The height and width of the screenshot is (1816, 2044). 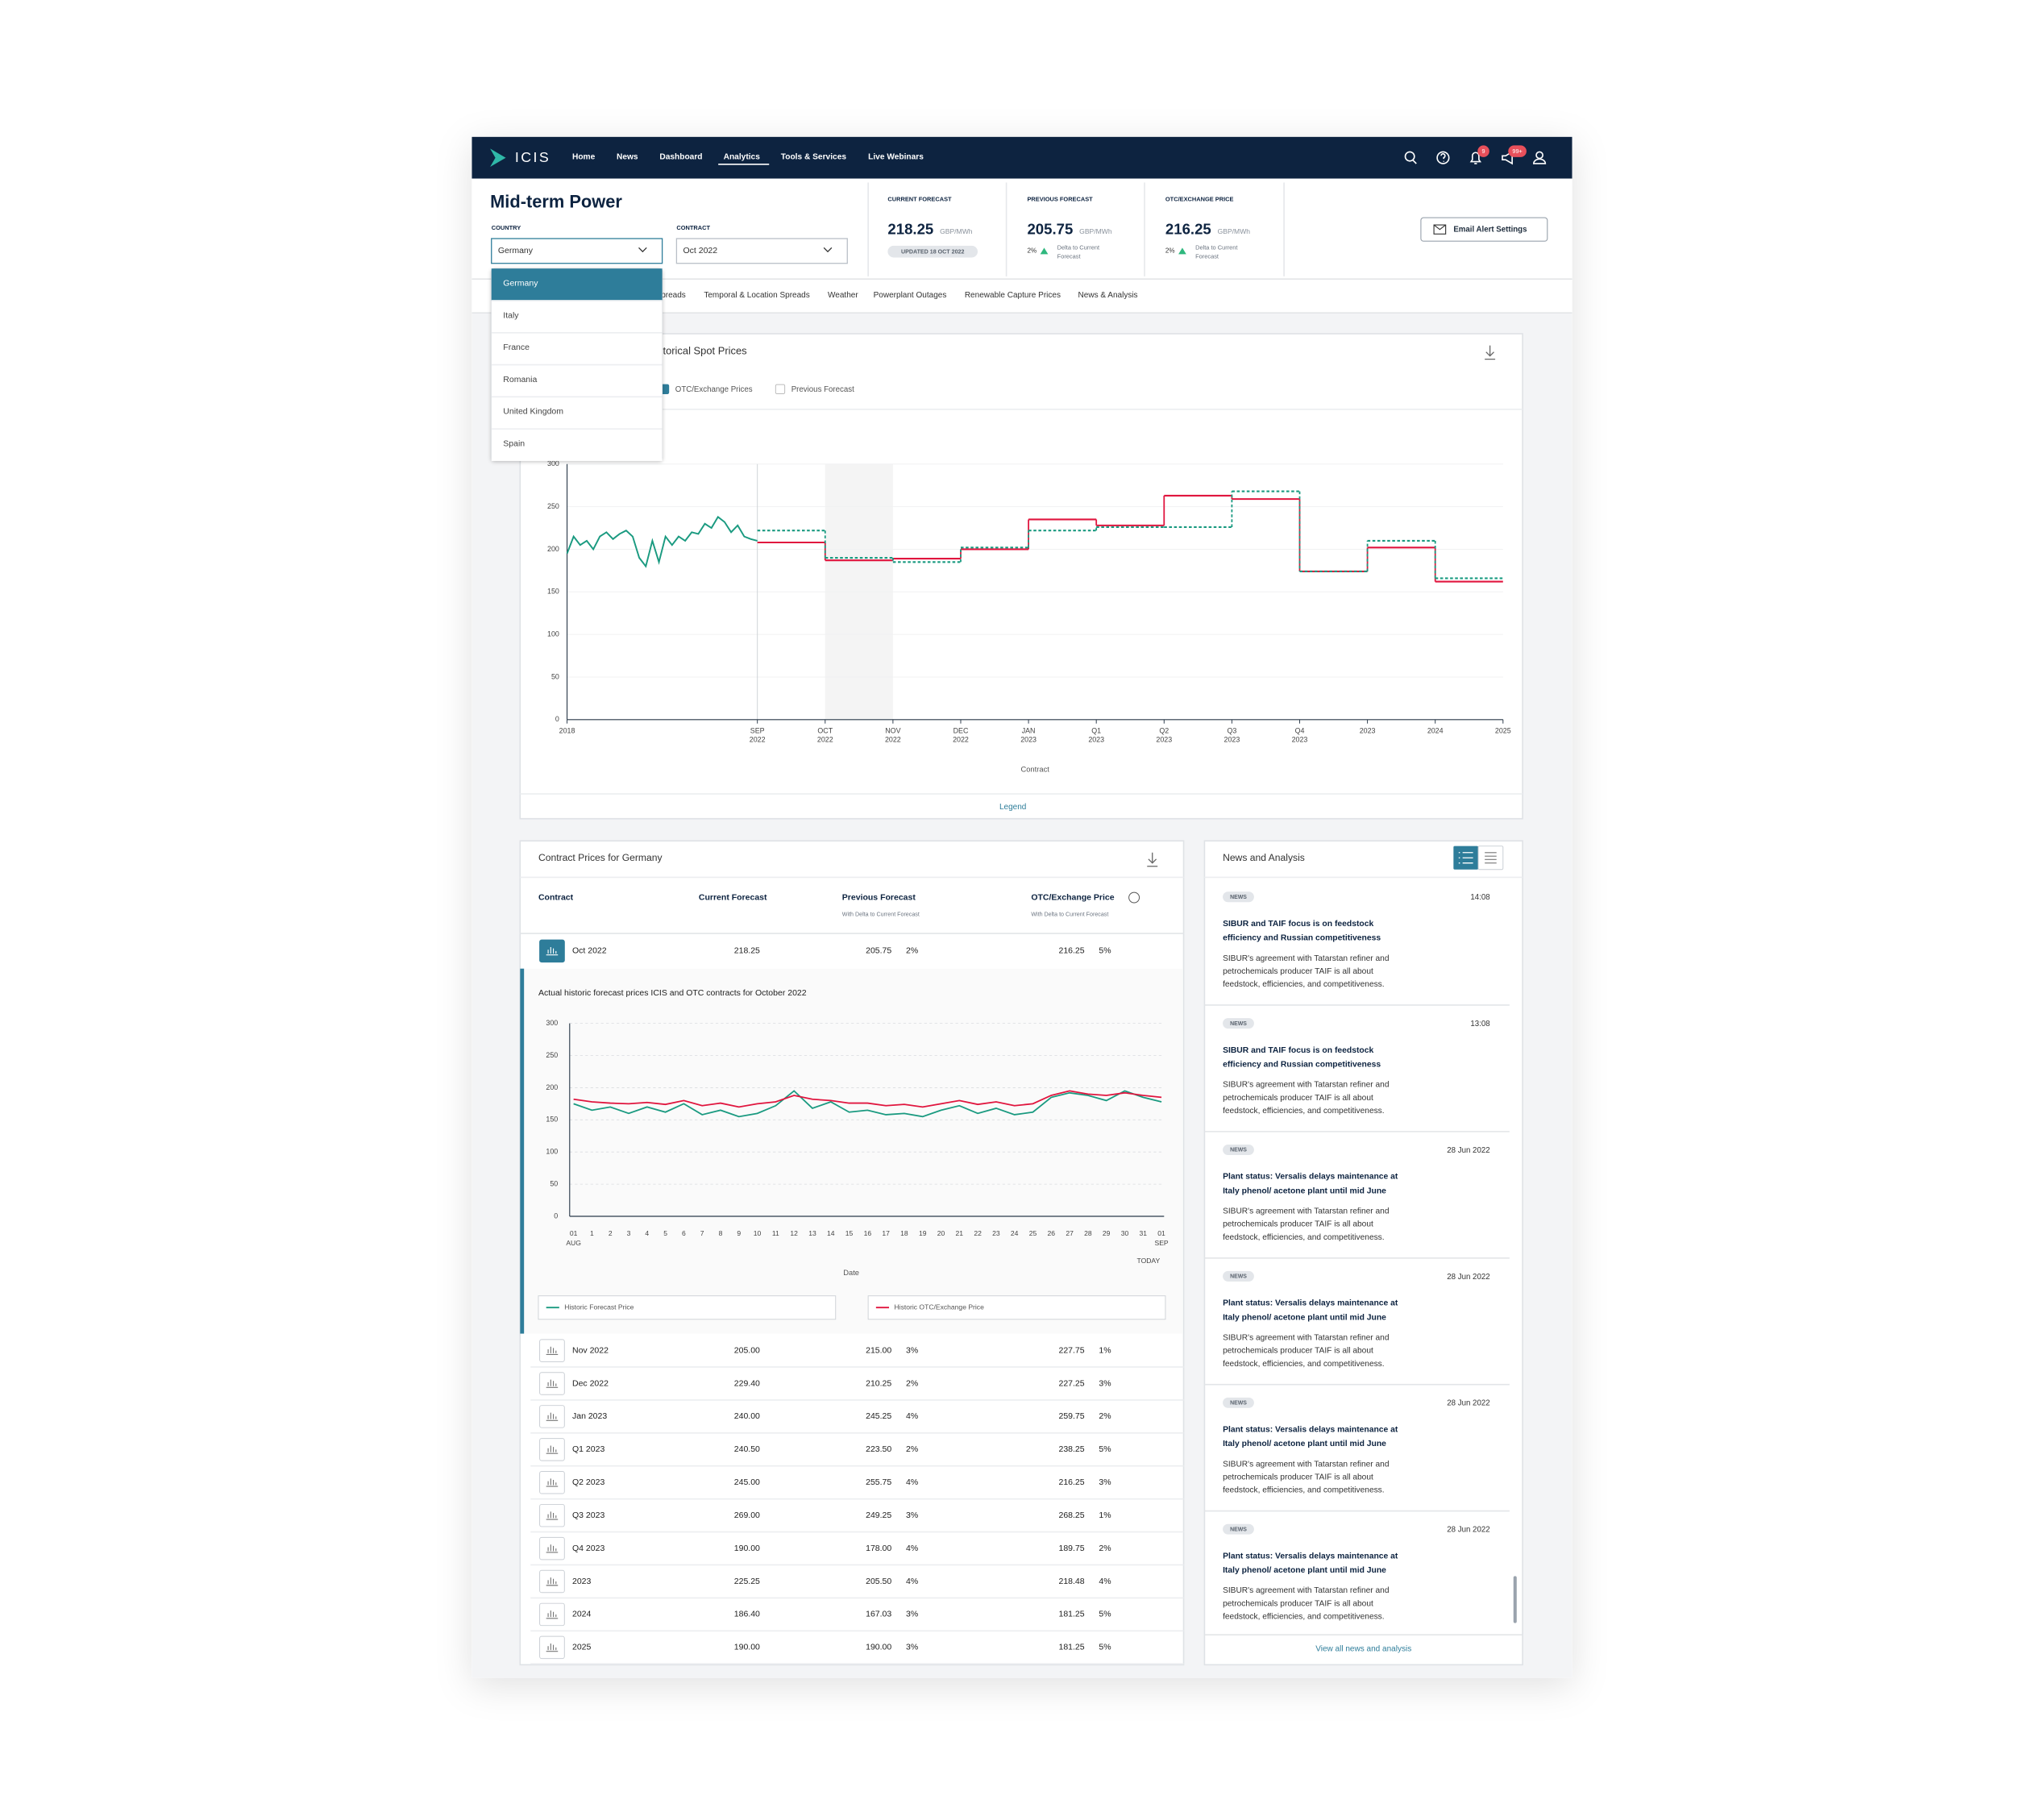 What do you see at coordinates (780, 389) in the screenshot?
I see `checkbox` at bounding box center [780, 389].